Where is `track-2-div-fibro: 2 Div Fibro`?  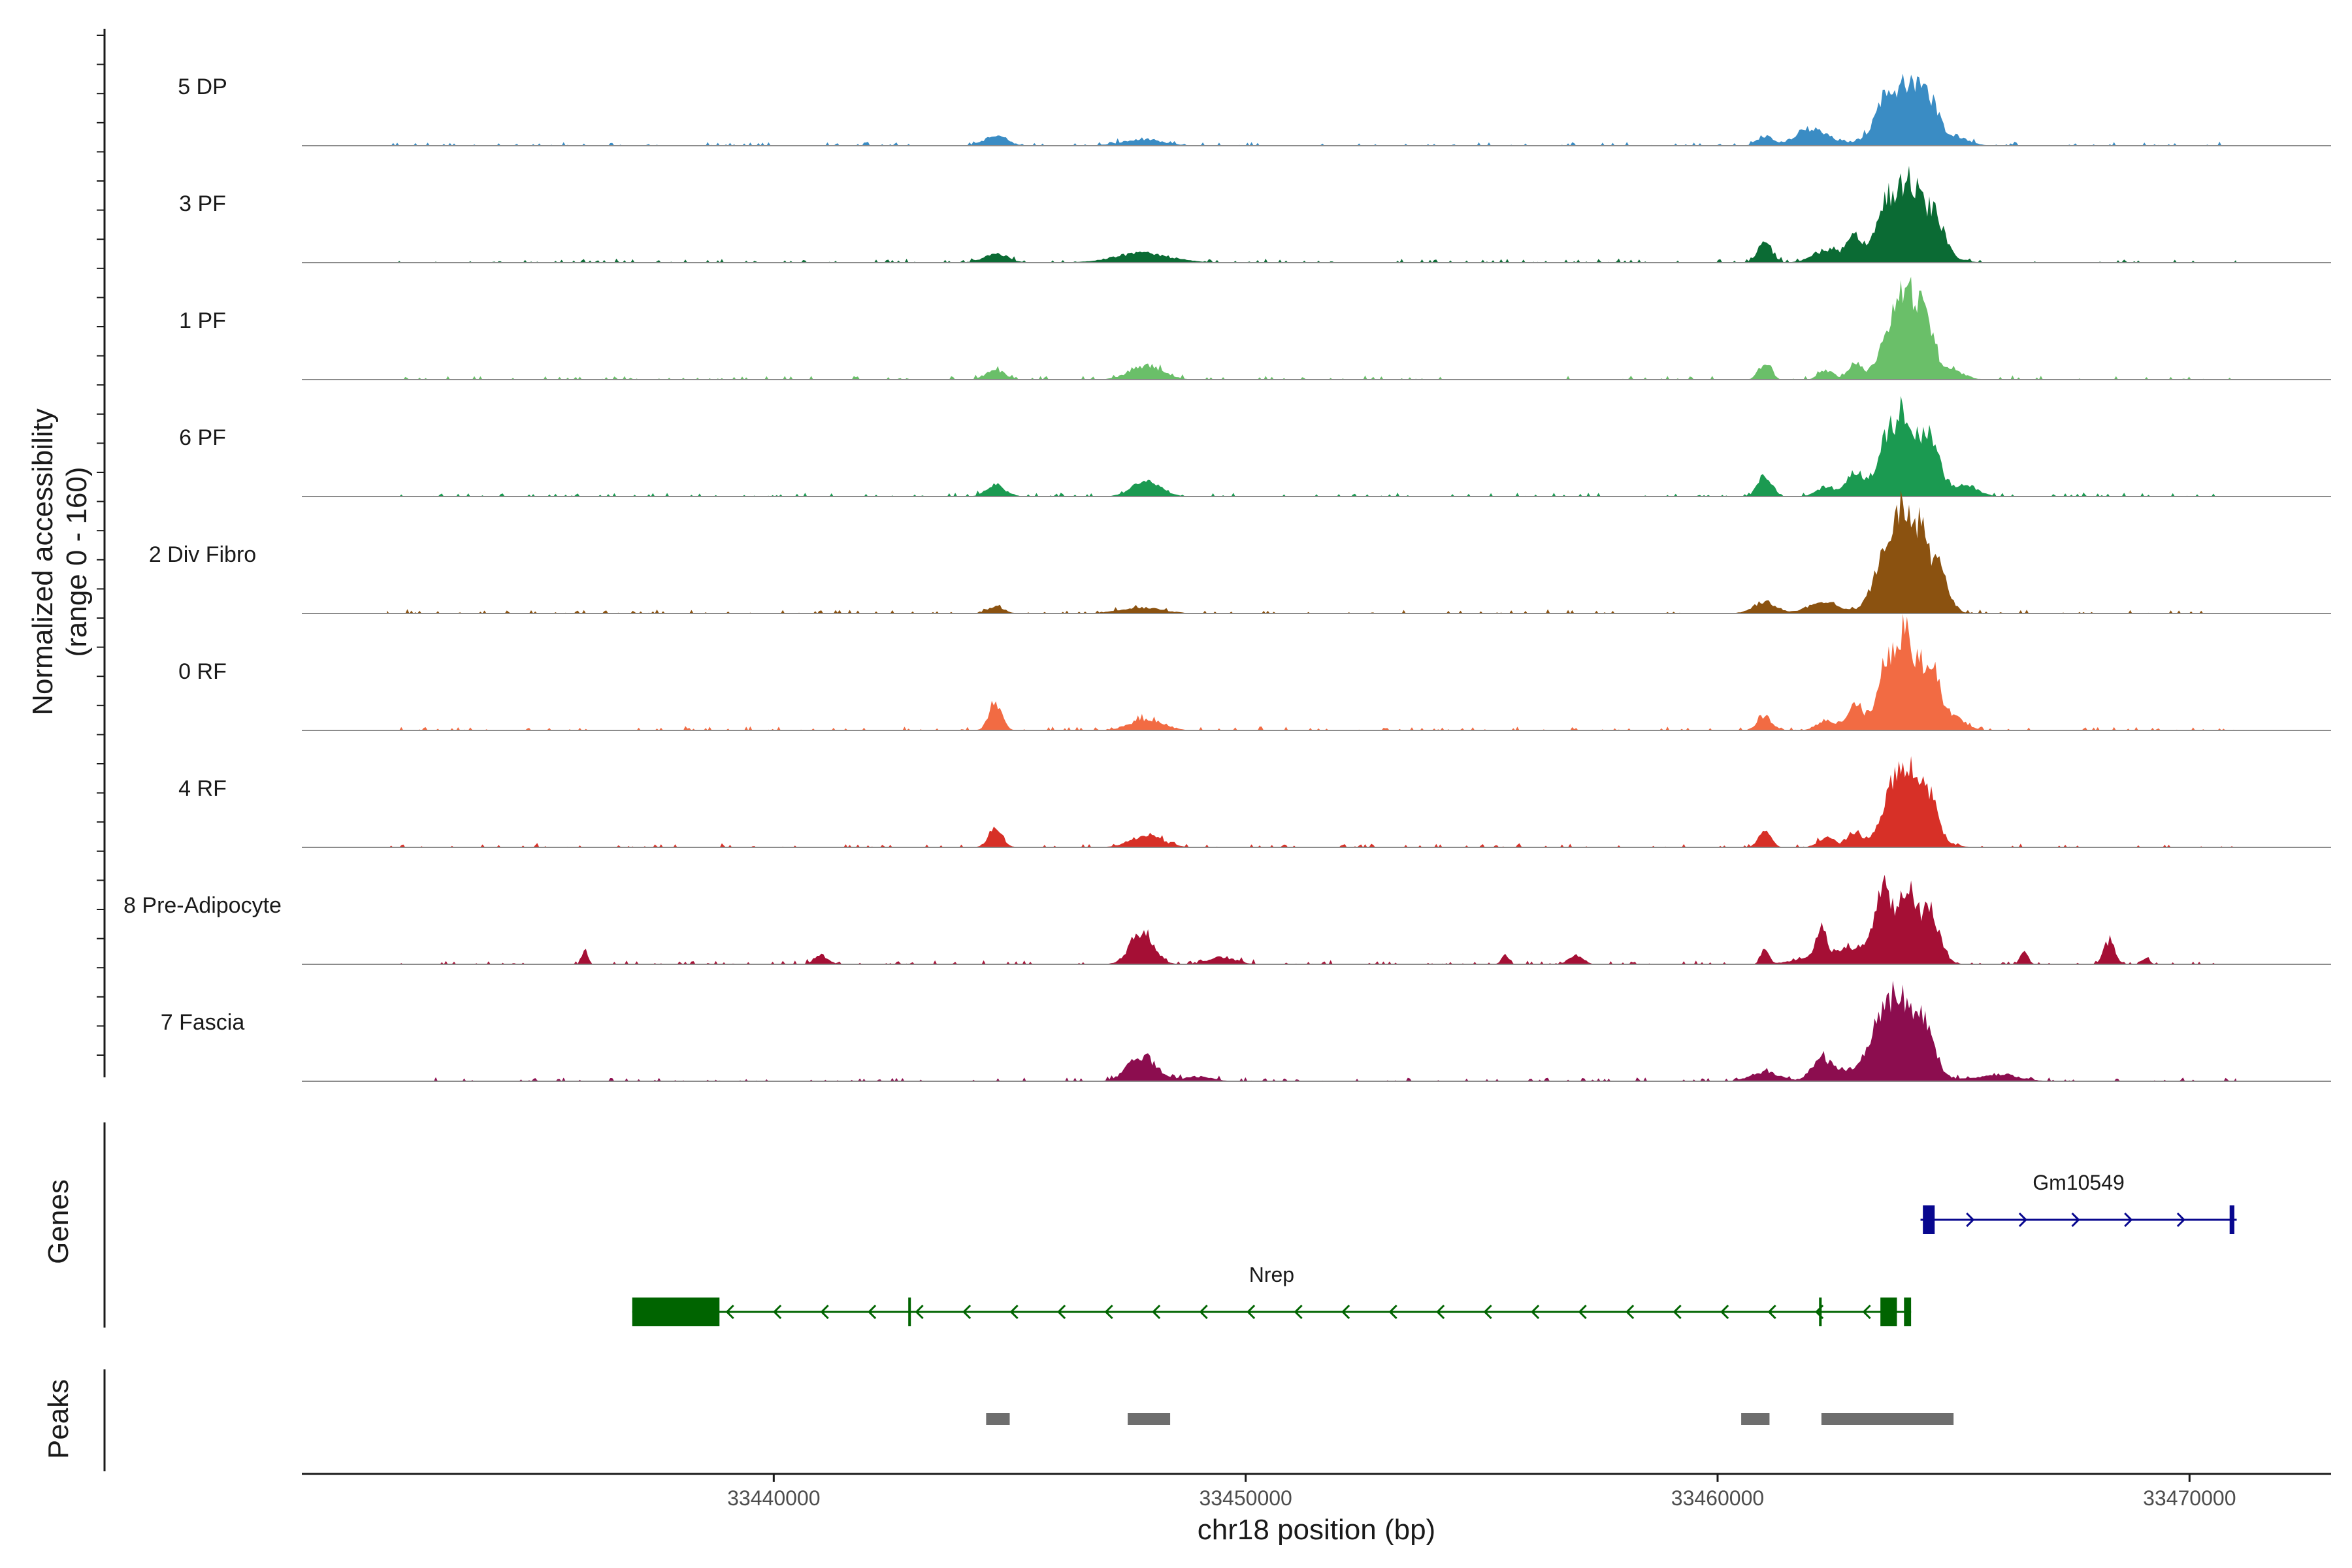 track-2-div-fibro: 2 Div Fibro is located at coordinates (1240, 552).